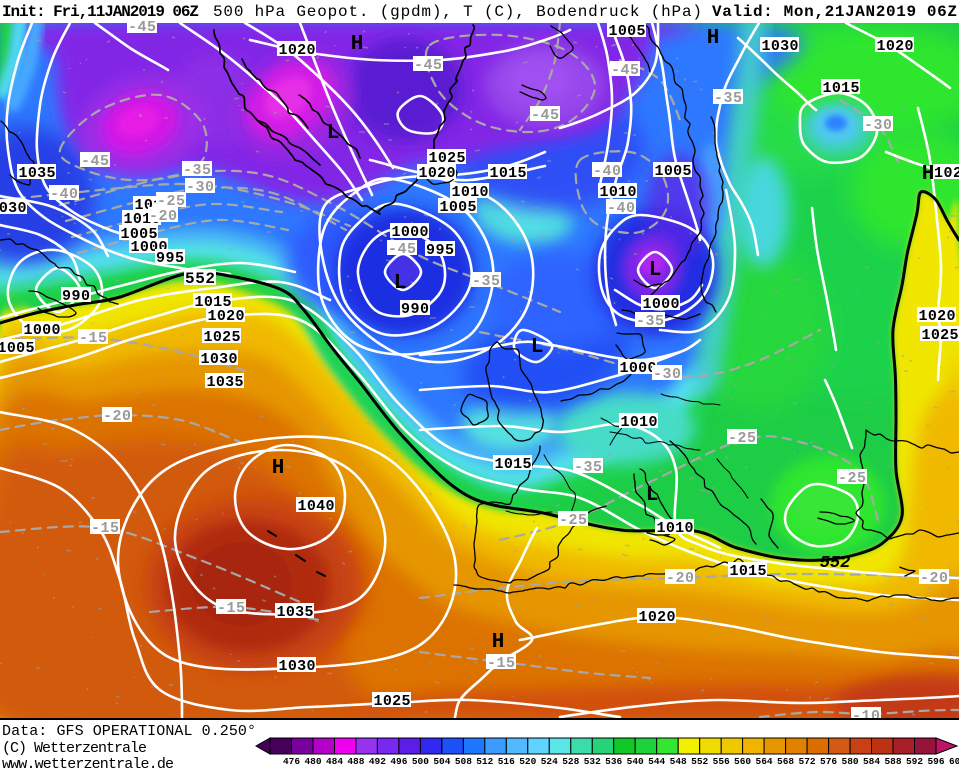 The height and width of the screenshot is (770, 959). I want to click on svg-text: www.wetterzentrale.de, so click(88, 763).